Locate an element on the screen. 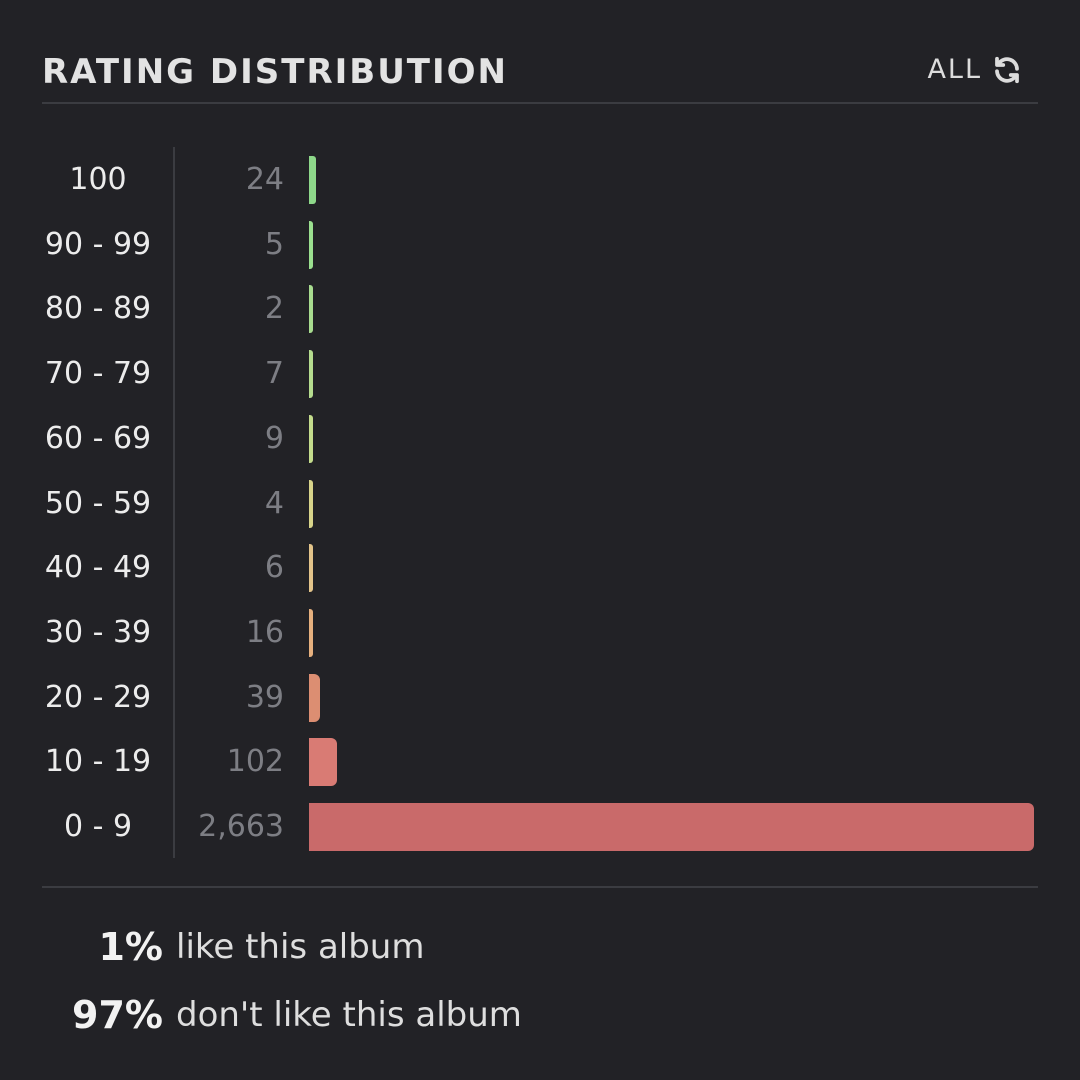 This screenshot has height=1080, width=1080. value-label: 7 is located at coordinates (274, 374).